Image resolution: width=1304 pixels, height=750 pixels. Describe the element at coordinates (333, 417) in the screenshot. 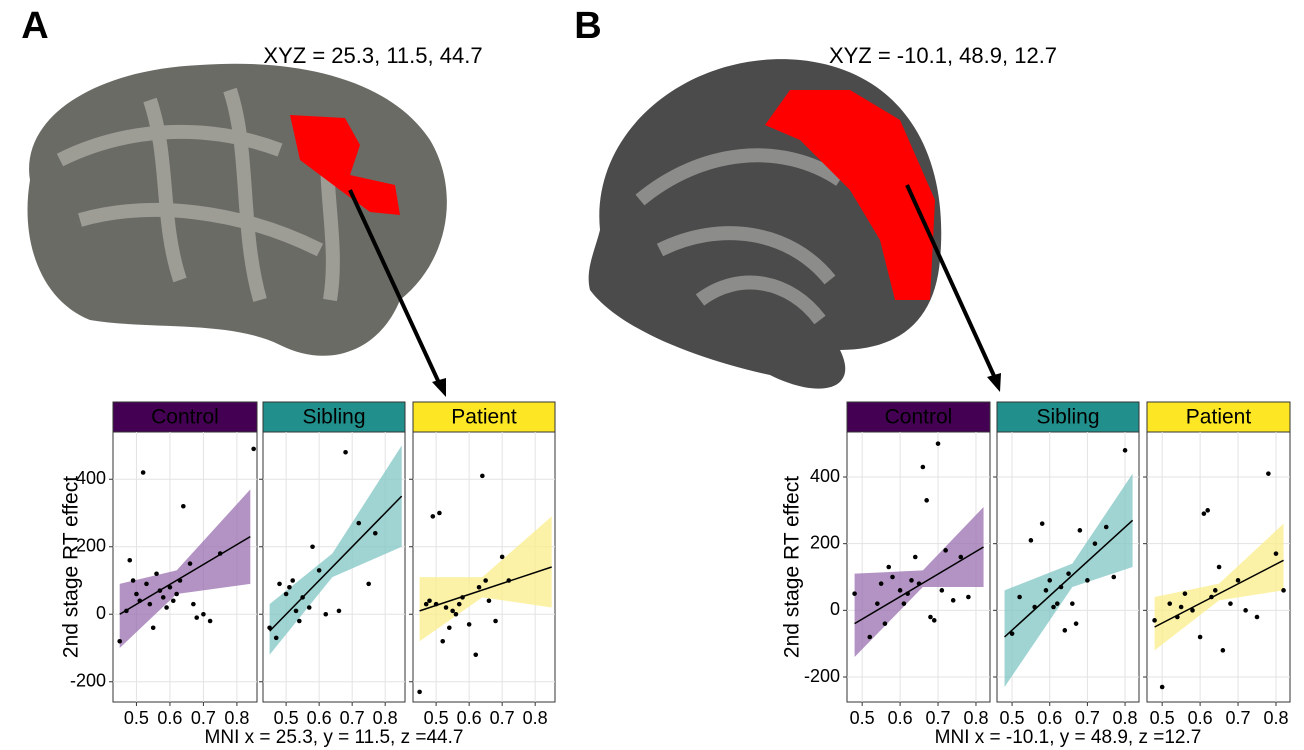

I see `facet-title: Sibling` at that location.